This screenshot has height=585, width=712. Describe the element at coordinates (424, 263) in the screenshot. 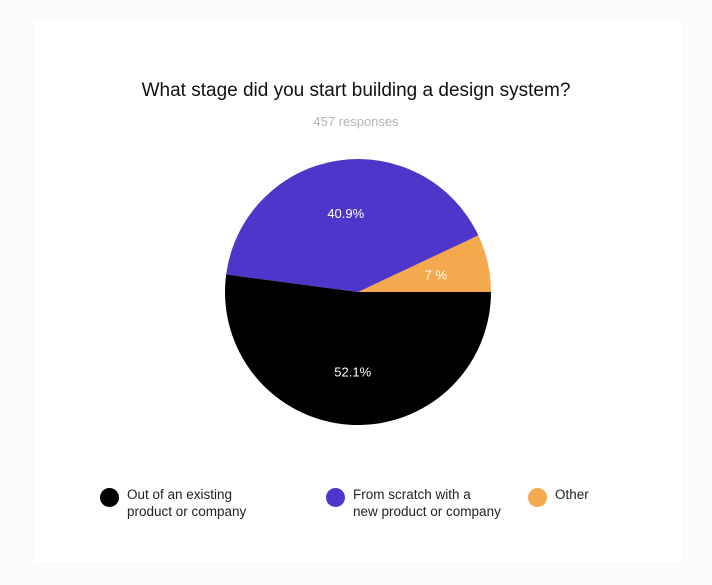

I see `pie-slice-other` at that location.